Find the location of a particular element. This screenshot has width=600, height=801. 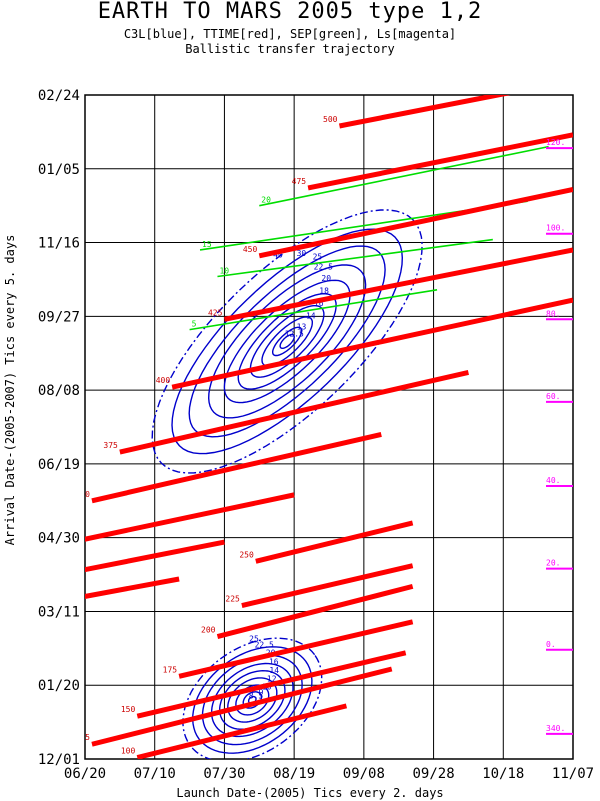

c3l-upper-contour-label: 12.5 is located at coordinates (294, 334).